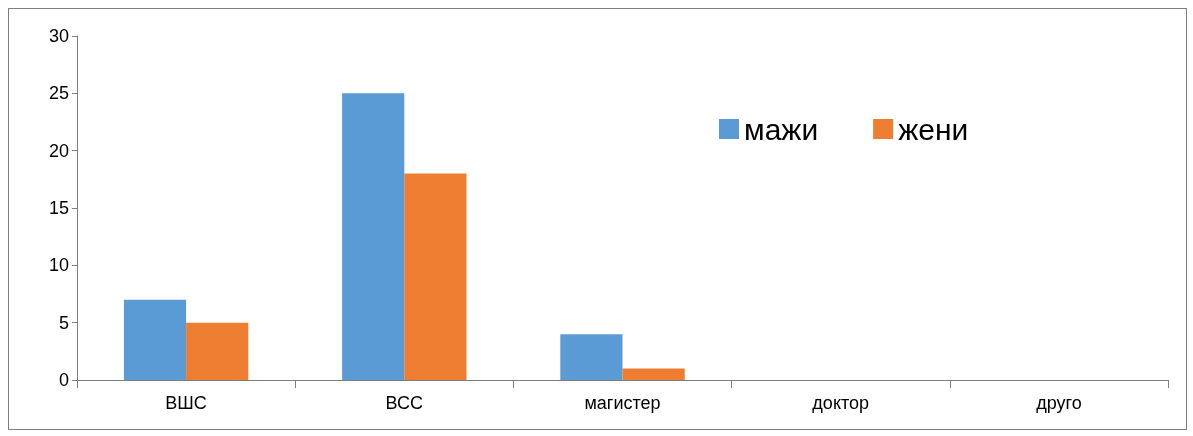 This screenshot has height=436, width=1193. Describe the element at coordinates (186, 403) in the screenshot. I see `x-tick-label: ВШС` at that location.